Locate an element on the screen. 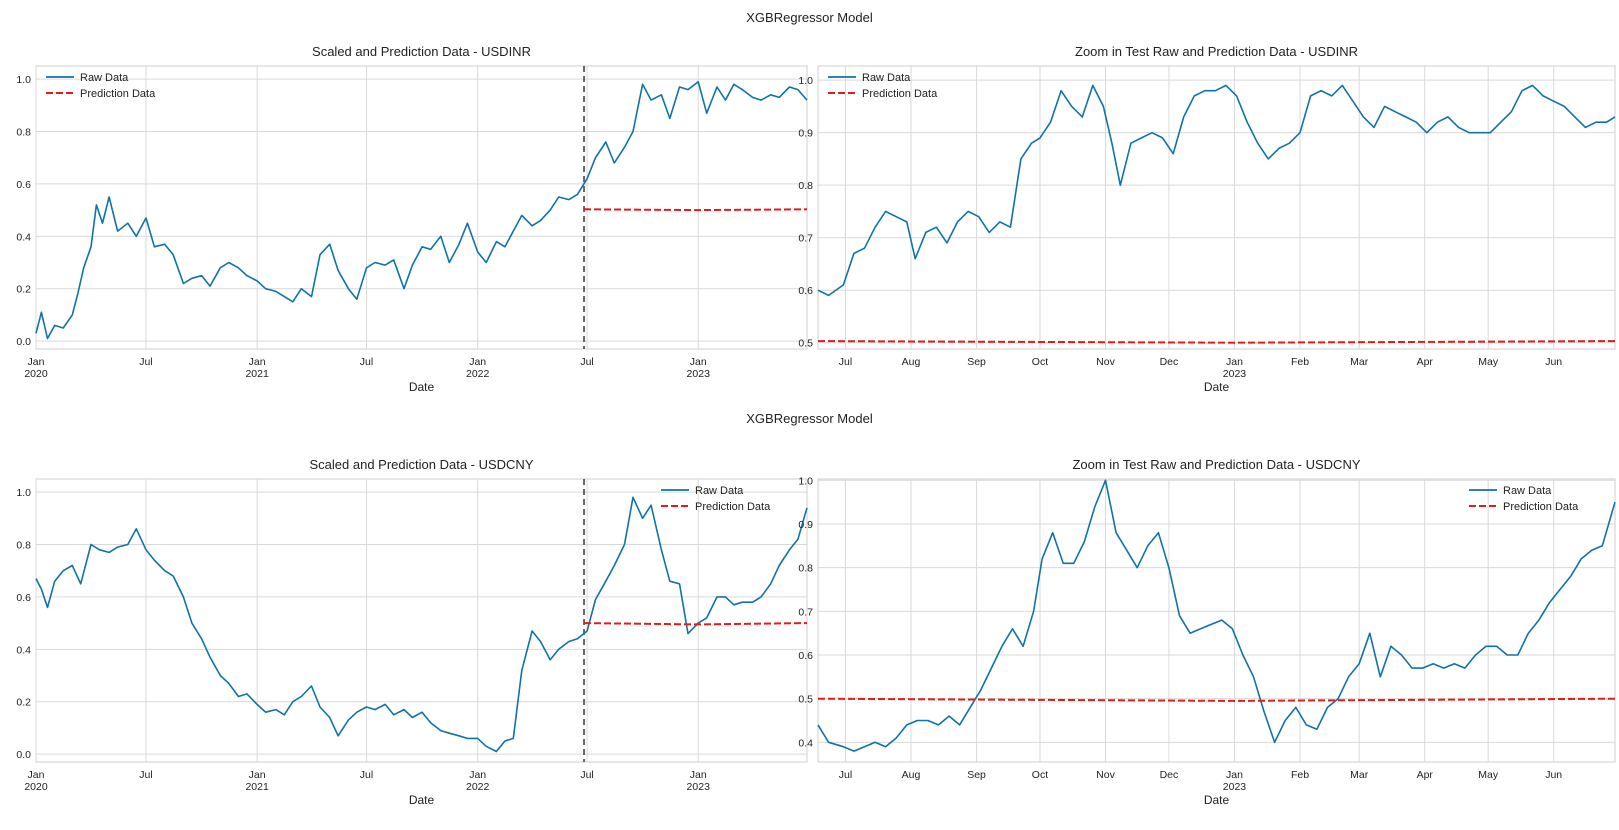  chart-title: Scaled and Prediction Data - USDINR is located at coordinates (421, 51).